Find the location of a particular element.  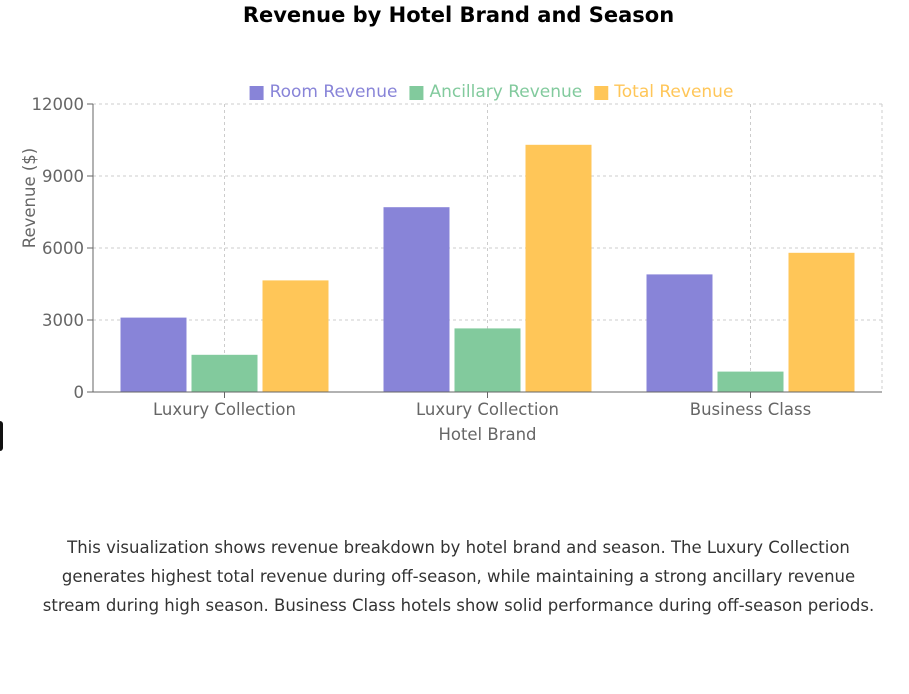

x-tick-label: Business Class is located at coordinates (750, 409).